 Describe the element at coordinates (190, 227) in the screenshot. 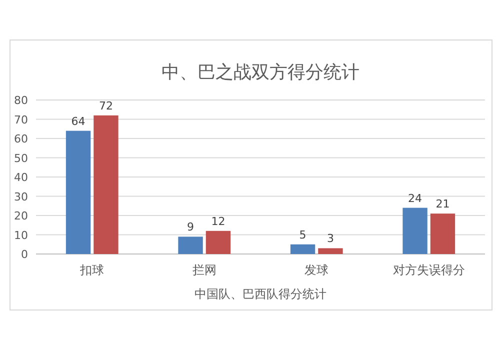

I see `data-label: 9` at that location.